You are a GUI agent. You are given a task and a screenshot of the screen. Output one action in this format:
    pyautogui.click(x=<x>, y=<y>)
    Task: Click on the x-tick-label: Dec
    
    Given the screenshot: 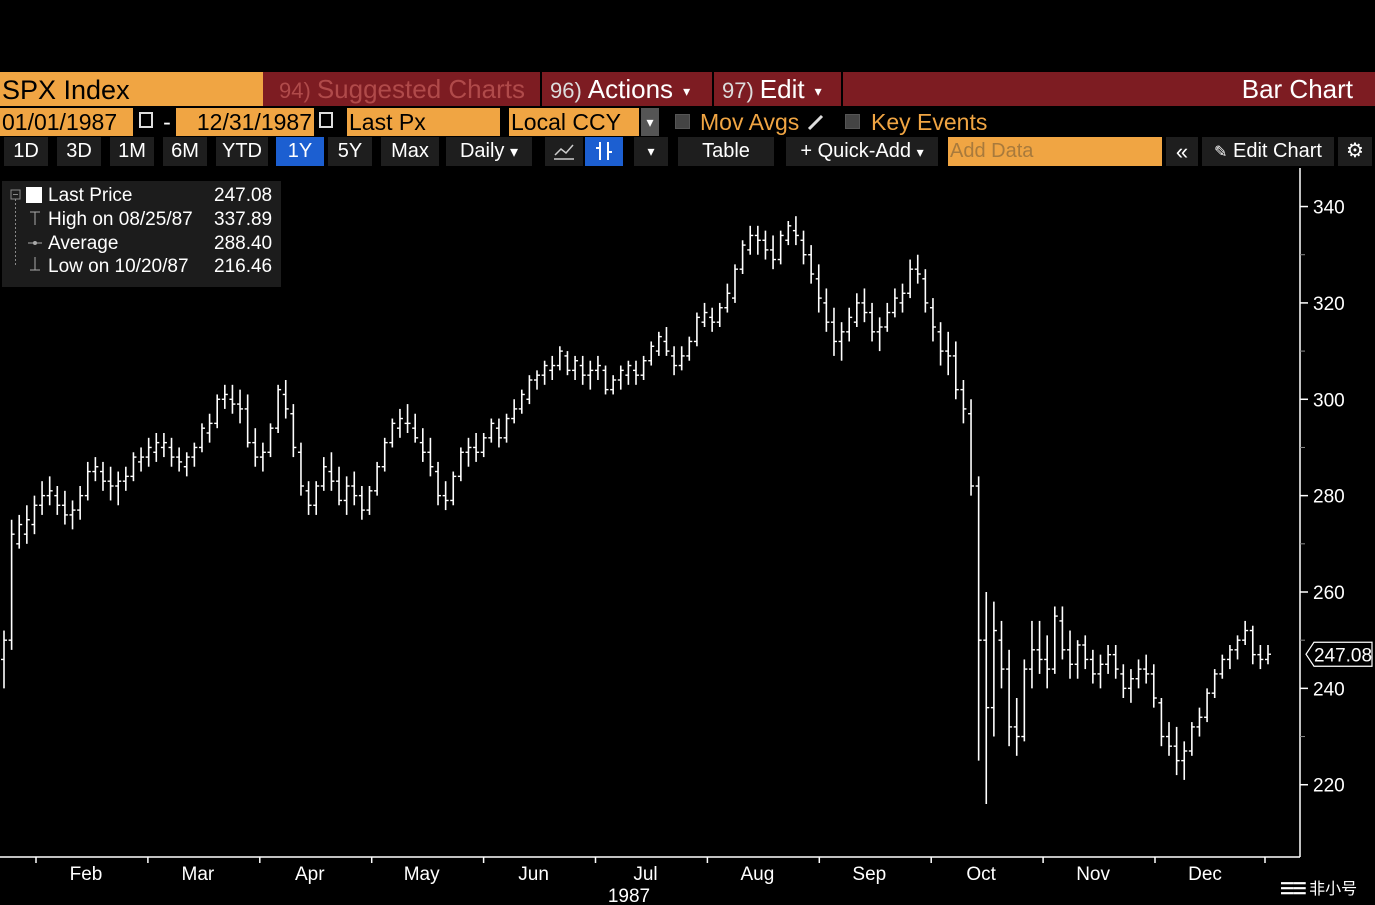 What is the action you would take?
    pyautogui.click(x=1205, y=874)
    